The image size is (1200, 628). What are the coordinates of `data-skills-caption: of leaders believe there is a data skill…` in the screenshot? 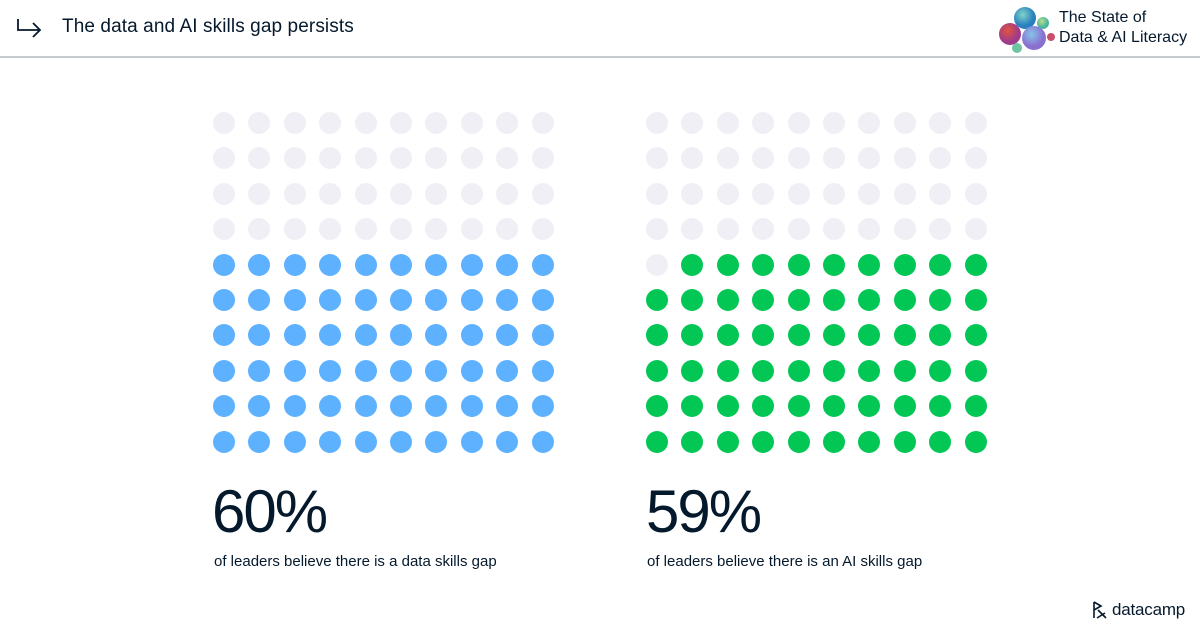 It's located at (355, 561).